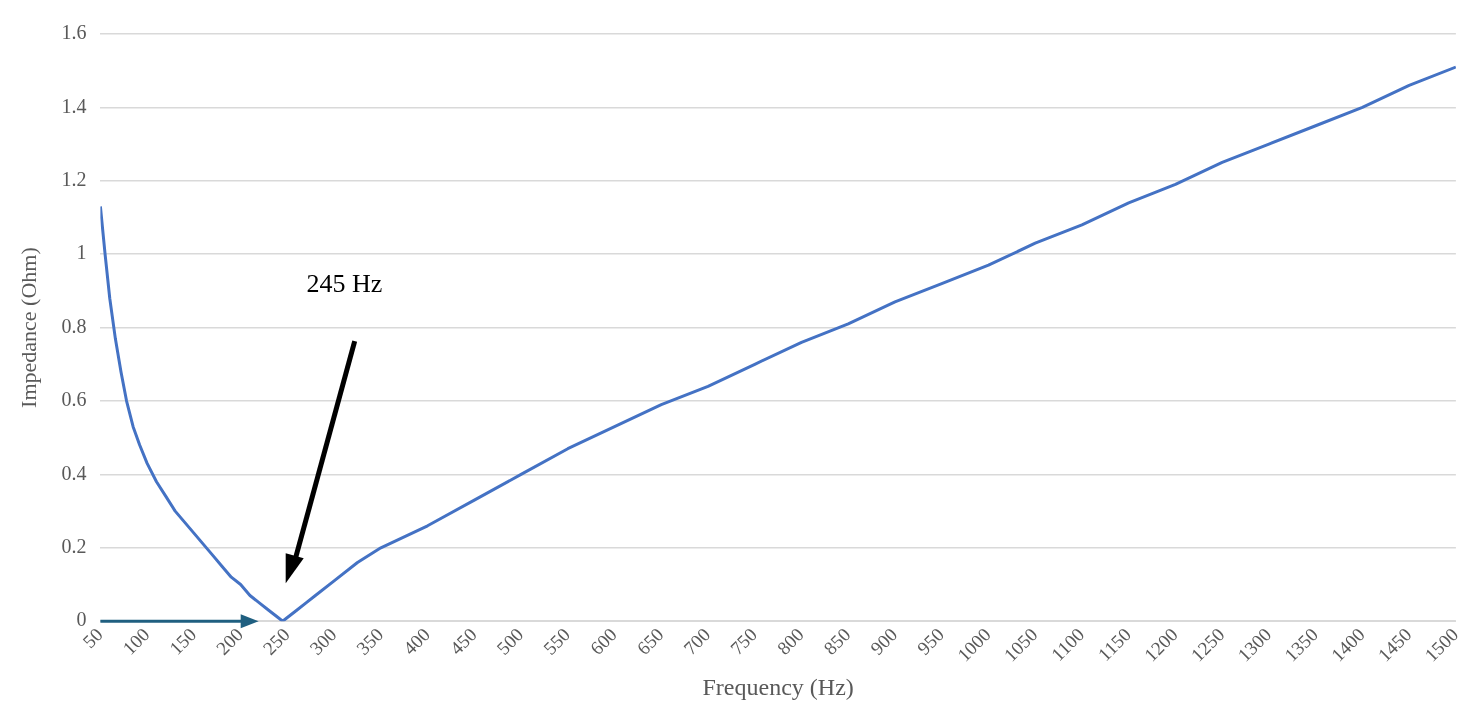 The height and width of the screenshot is (715, 1483). What do you see at coordinates (557, 641) in the screenshot?
I see `x-tick-label: 550` at bounding box center [557, 641].